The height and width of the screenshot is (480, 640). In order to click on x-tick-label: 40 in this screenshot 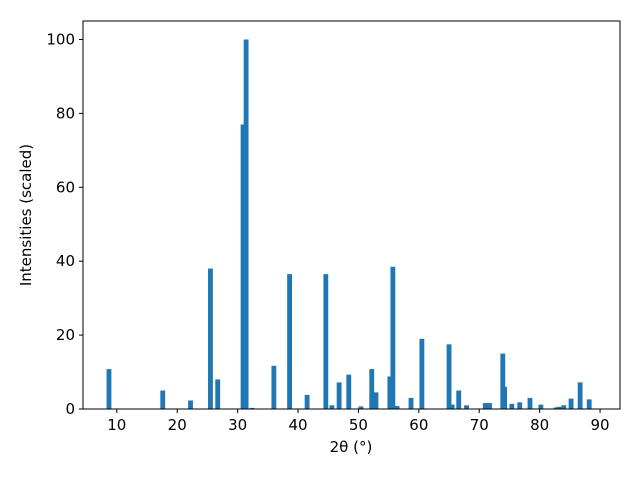, I will do `click(297, 425)`.